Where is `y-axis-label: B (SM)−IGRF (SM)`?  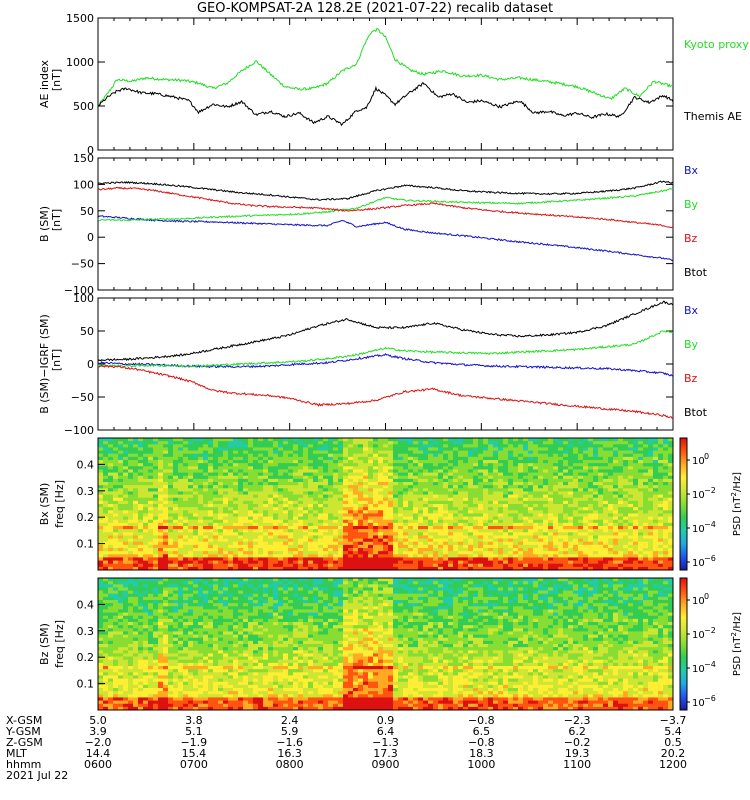 y-axis-label: B (SM)−IGRF (SM) is located at coordinates (44, 364).